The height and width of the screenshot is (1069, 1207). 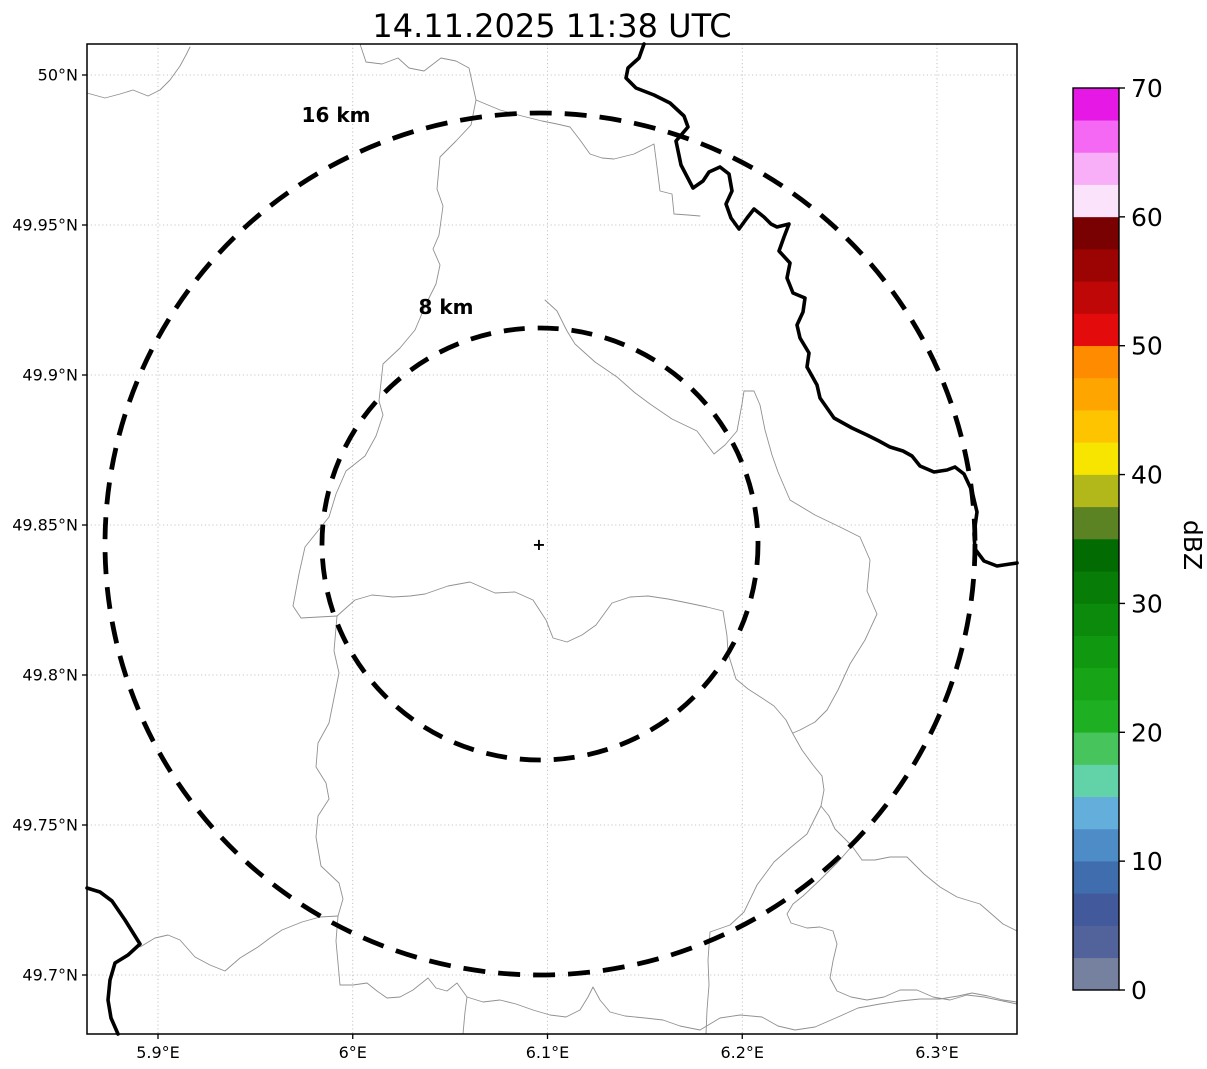 What do you see at coordinates (1147, 732) in the screenshot?
I see `colorbar-tick-label: 20` at bounding box center [1147, 732].